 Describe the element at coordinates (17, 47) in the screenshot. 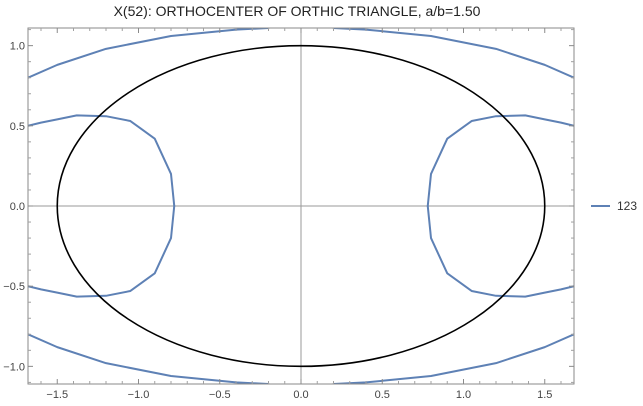

I see `y-tick-label: 1.0` at that location.